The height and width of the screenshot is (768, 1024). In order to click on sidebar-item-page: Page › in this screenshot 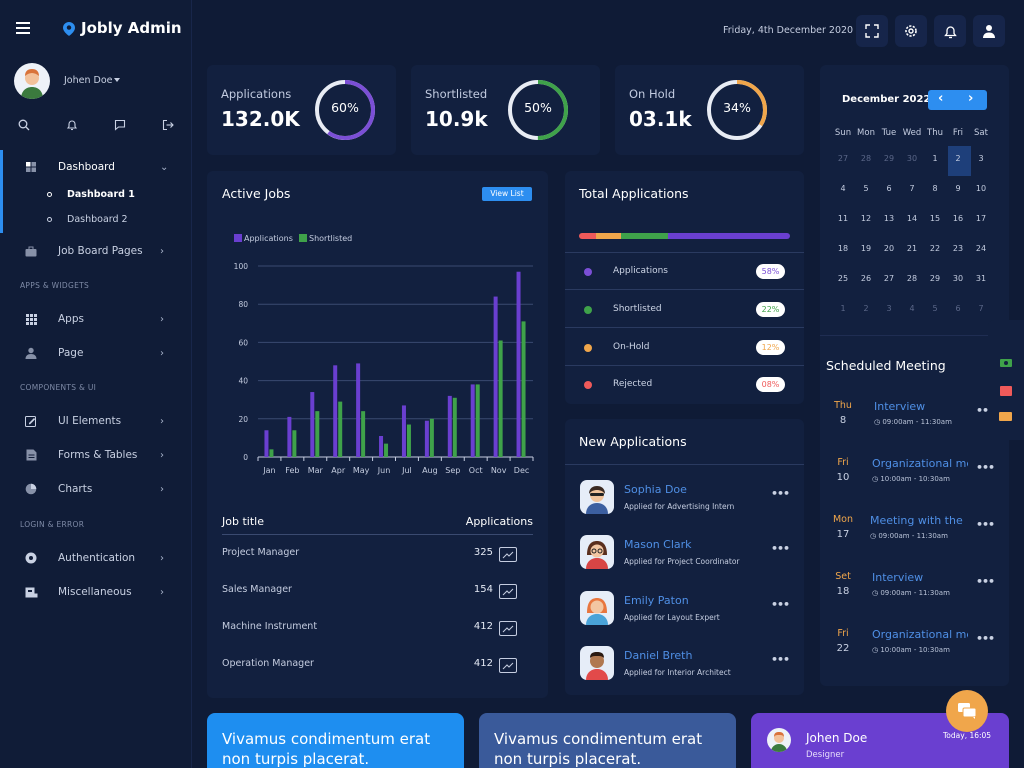, I will do `click(96, 353)`.